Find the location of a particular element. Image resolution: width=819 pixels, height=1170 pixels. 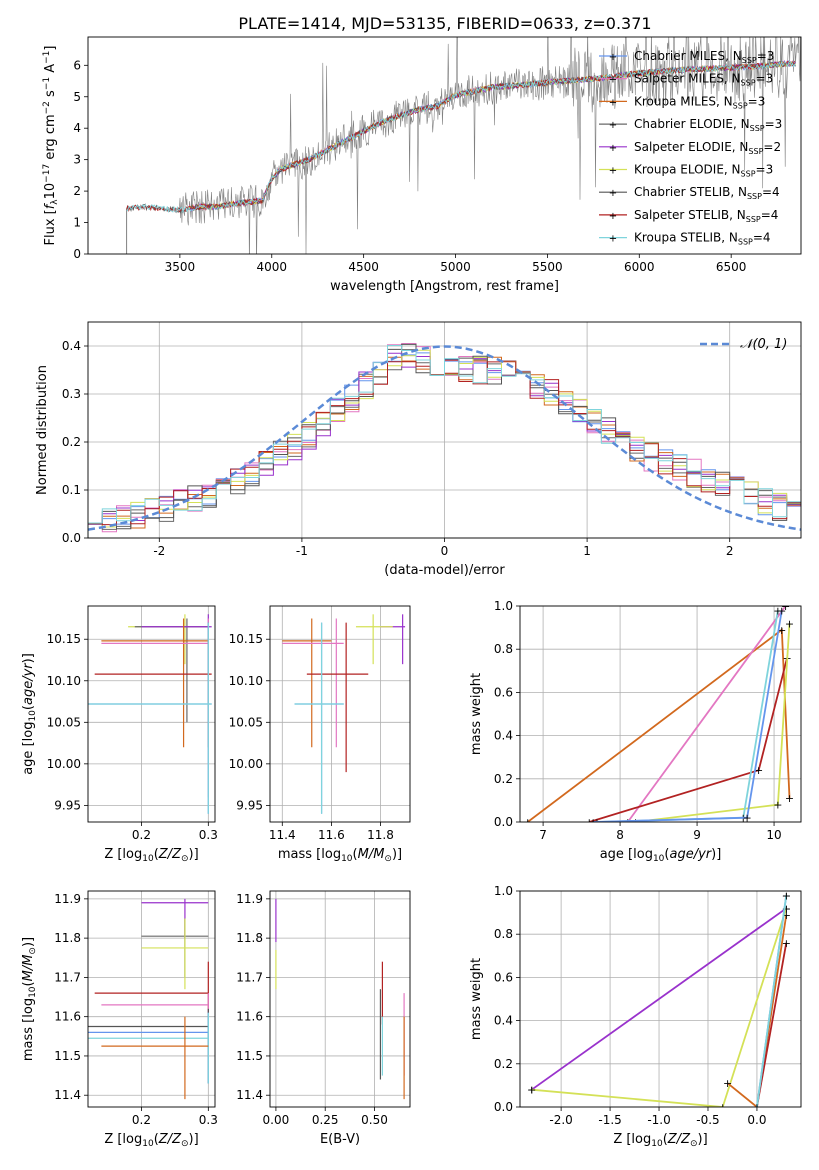

legend-label: Salpeter ELODIE, NSSP=2 is located at coordinates (707, 148).